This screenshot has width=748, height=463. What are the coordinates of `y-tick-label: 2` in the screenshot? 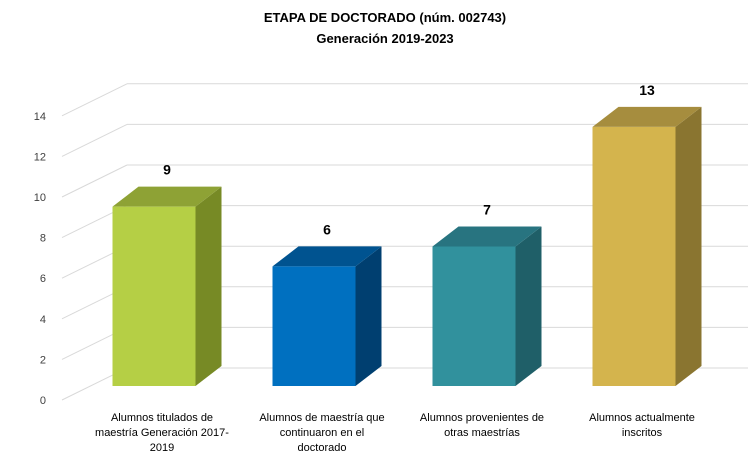 It's located at (43, 360).